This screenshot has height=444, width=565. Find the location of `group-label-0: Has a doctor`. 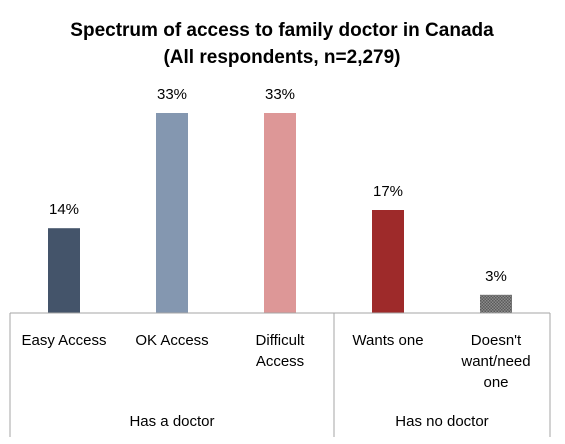

group-label-0: Has a doctor is located at coordinates (171, 421).